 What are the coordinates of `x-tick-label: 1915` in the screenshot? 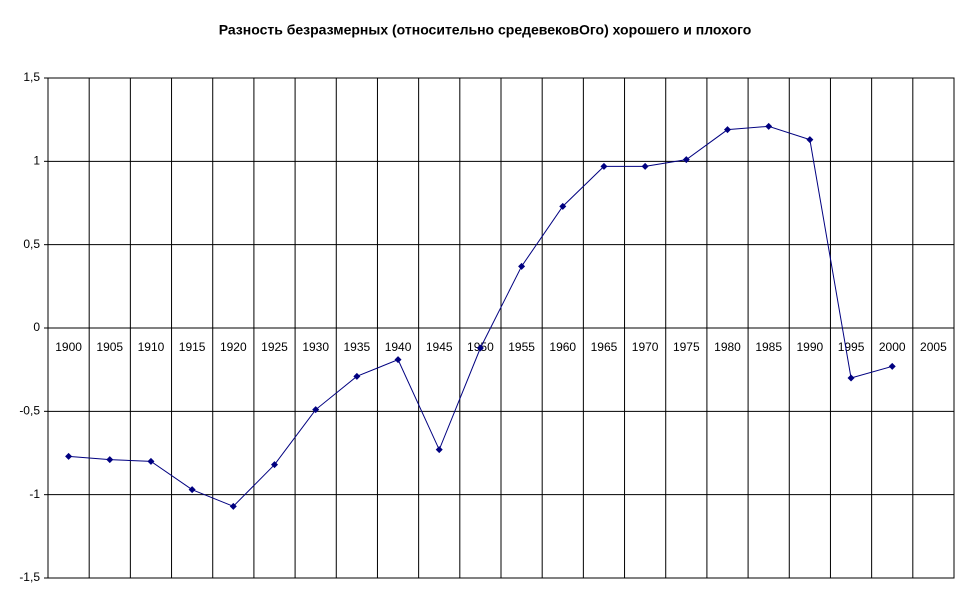 It's located at (192, 347).